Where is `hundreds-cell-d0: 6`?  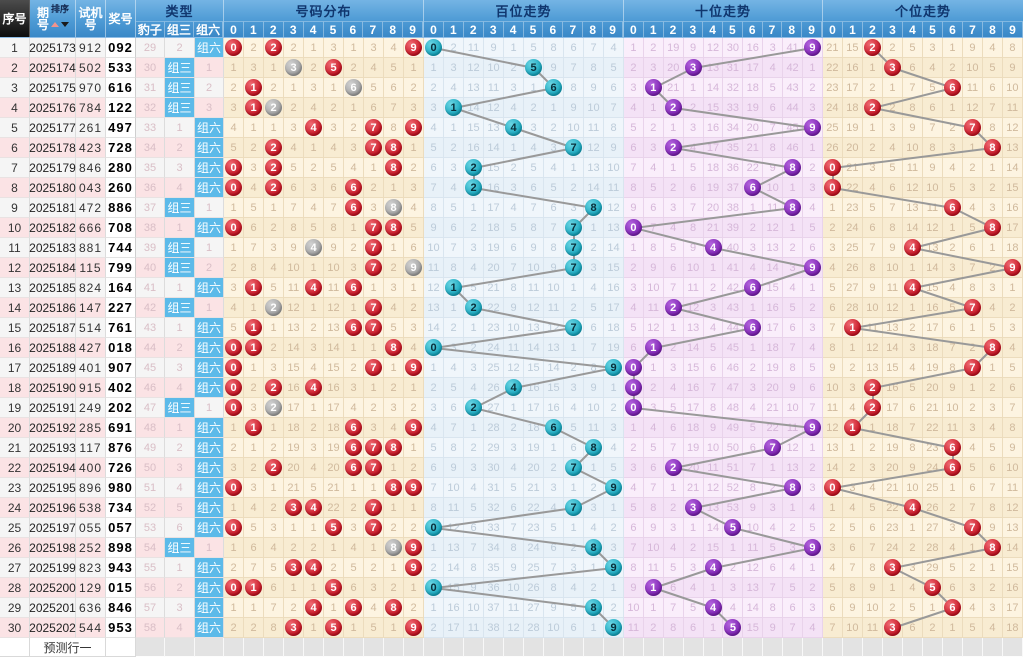
hundreds-cell-d0: 6 is located at coordinates (434, 168).